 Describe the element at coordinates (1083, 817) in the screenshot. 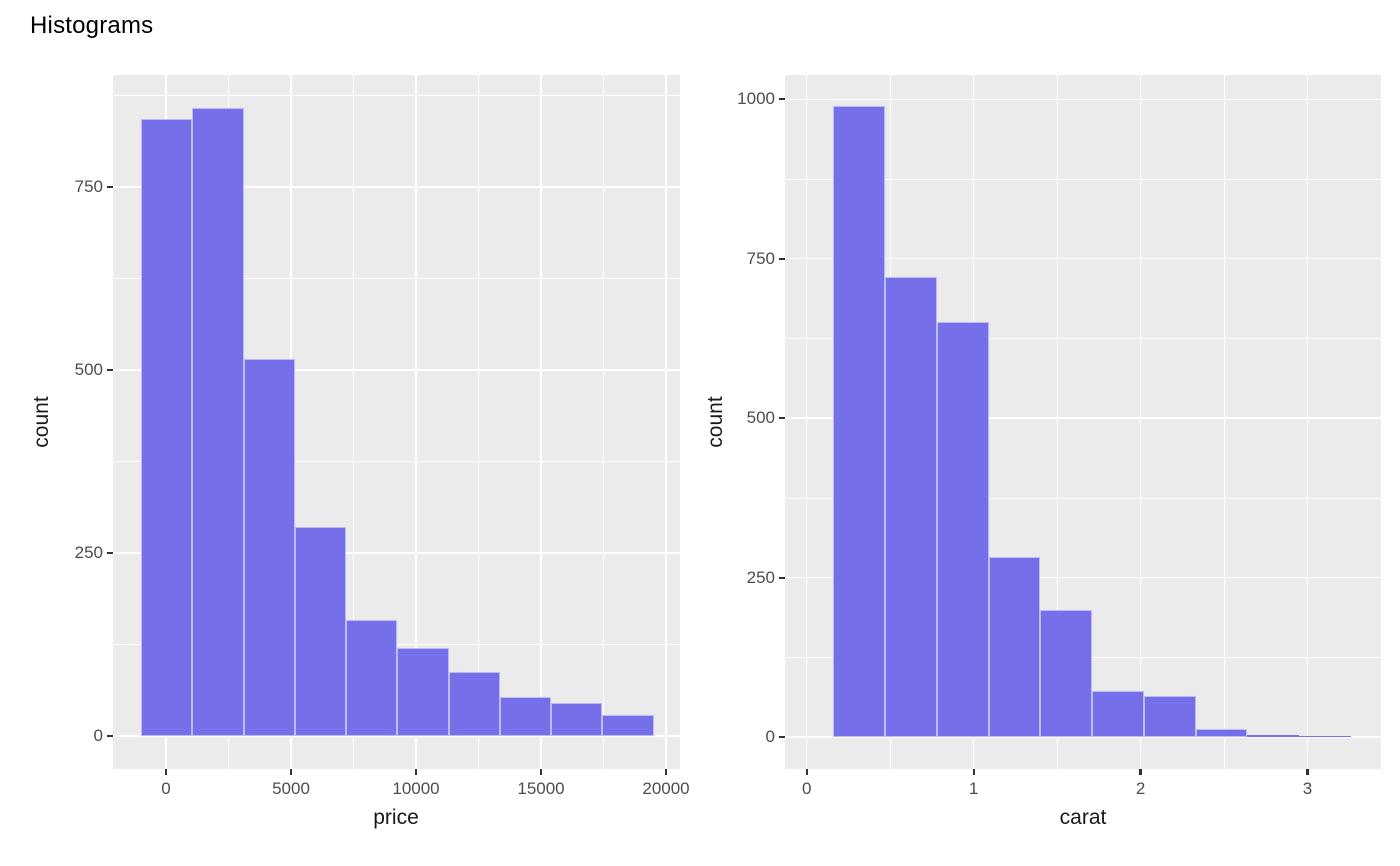

I see `x-axis-title-carat: carat` at that location.